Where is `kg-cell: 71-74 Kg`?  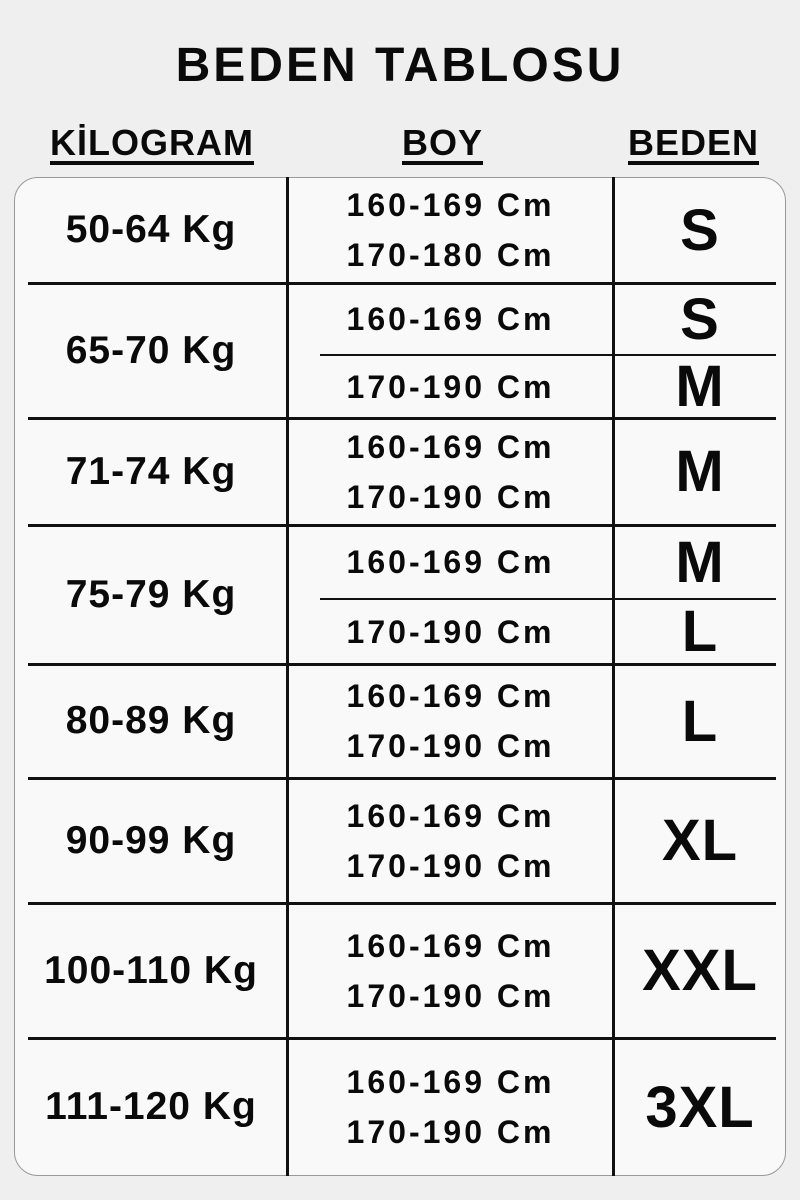 kg-cell: 71-74 Kg is located at coordinates (151, 471).